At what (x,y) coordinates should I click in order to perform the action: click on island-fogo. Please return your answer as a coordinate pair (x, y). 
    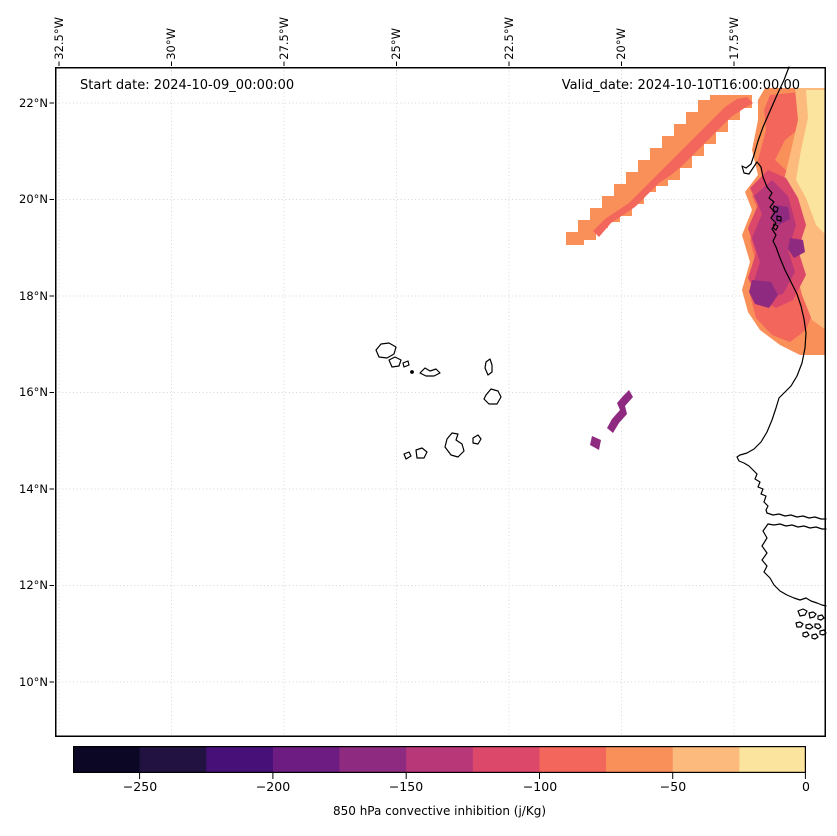
    Looking at the image, I should click on (421, 453).